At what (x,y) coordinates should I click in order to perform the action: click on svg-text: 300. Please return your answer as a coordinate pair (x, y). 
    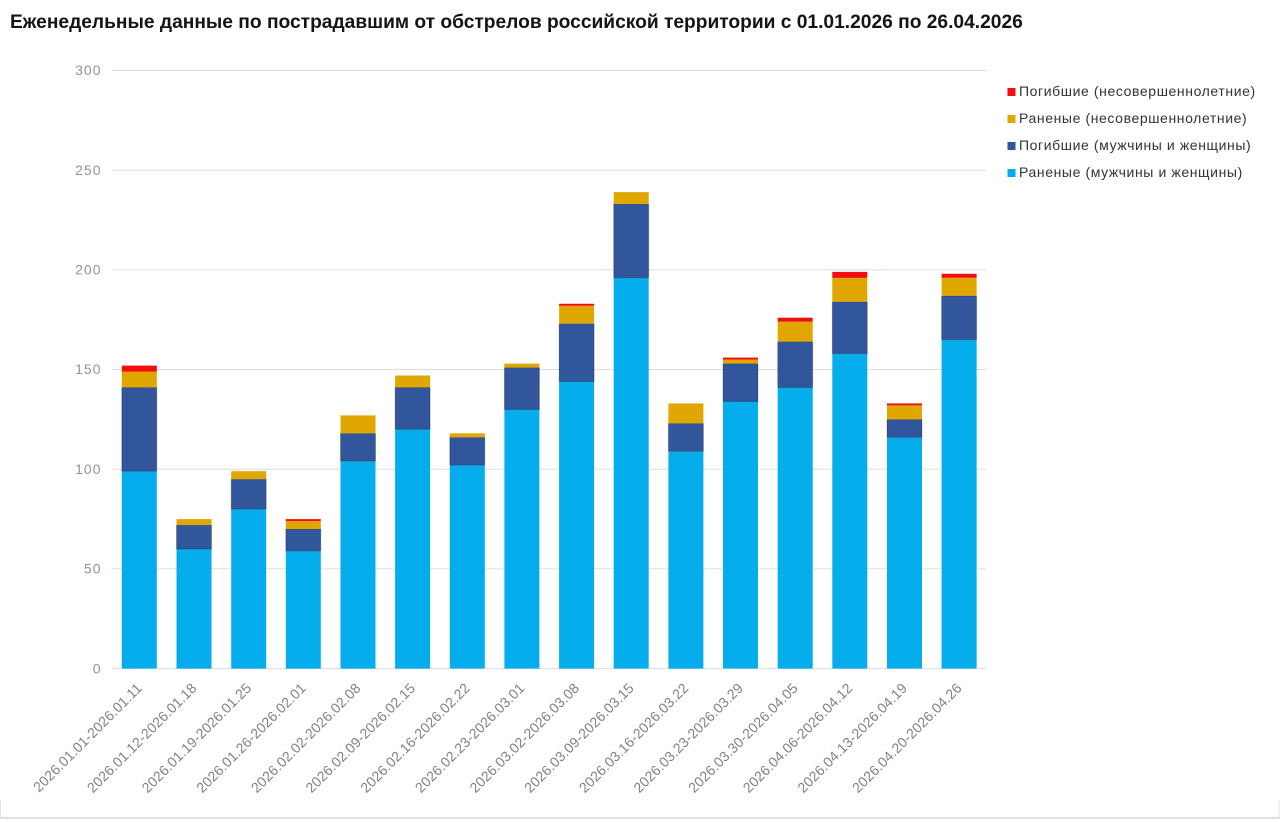
    Looking at the image, I should click on (88, 70).